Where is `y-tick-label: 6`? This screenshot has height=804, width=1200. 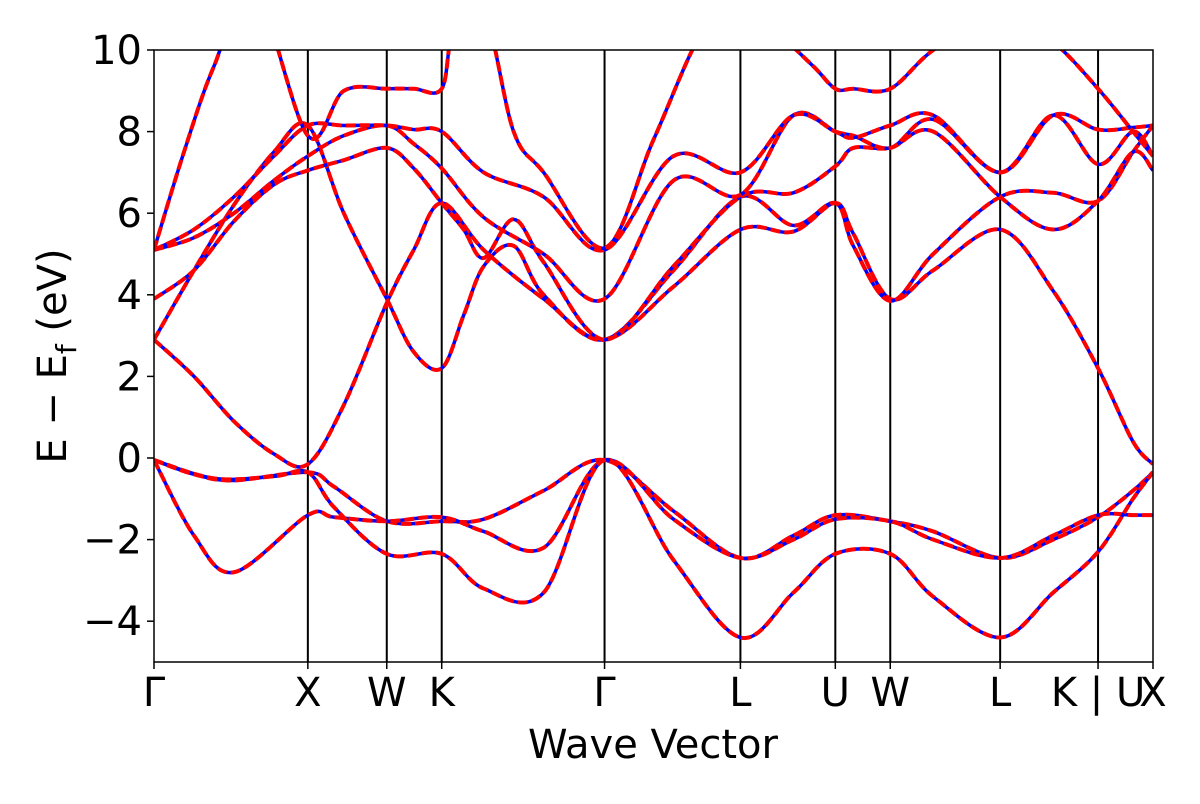
y-tick-label: 6 is located at coordinates (129, 214).